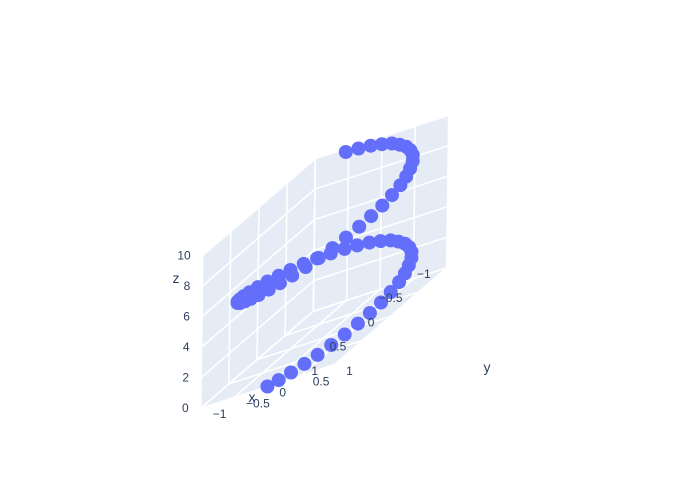  Describe the element at coordinates (176, 278) in the screenshot. I see `z-axis-title: z` at that location.